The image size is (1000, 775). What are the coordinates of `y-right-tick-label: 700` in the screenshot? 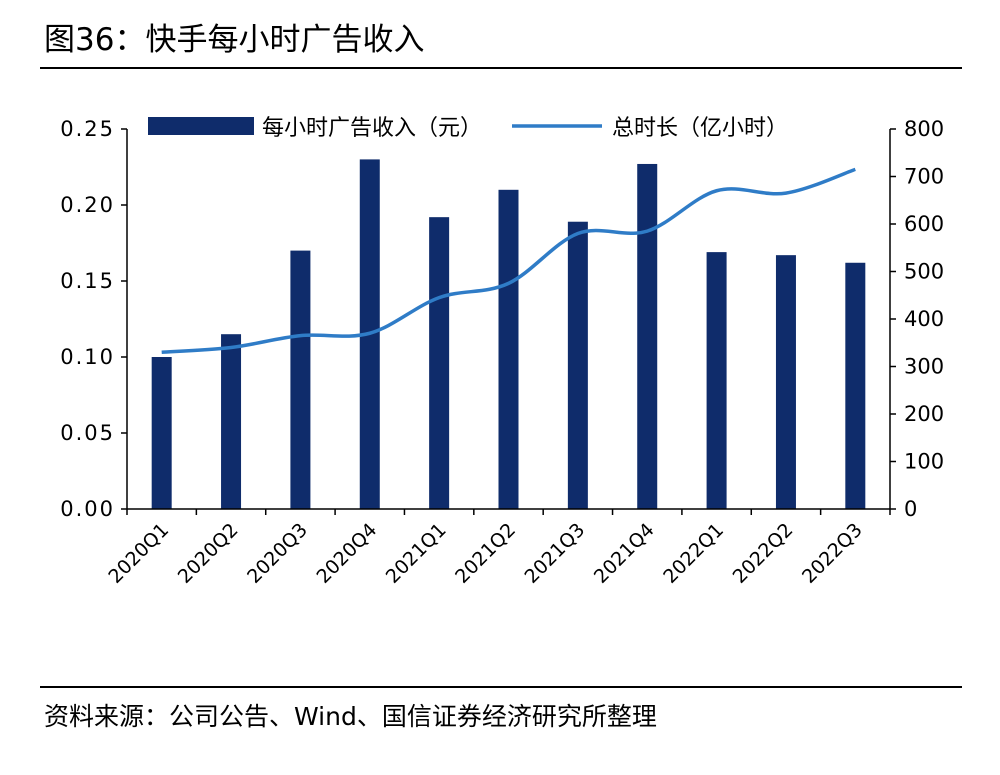 It's located at (924, 177).